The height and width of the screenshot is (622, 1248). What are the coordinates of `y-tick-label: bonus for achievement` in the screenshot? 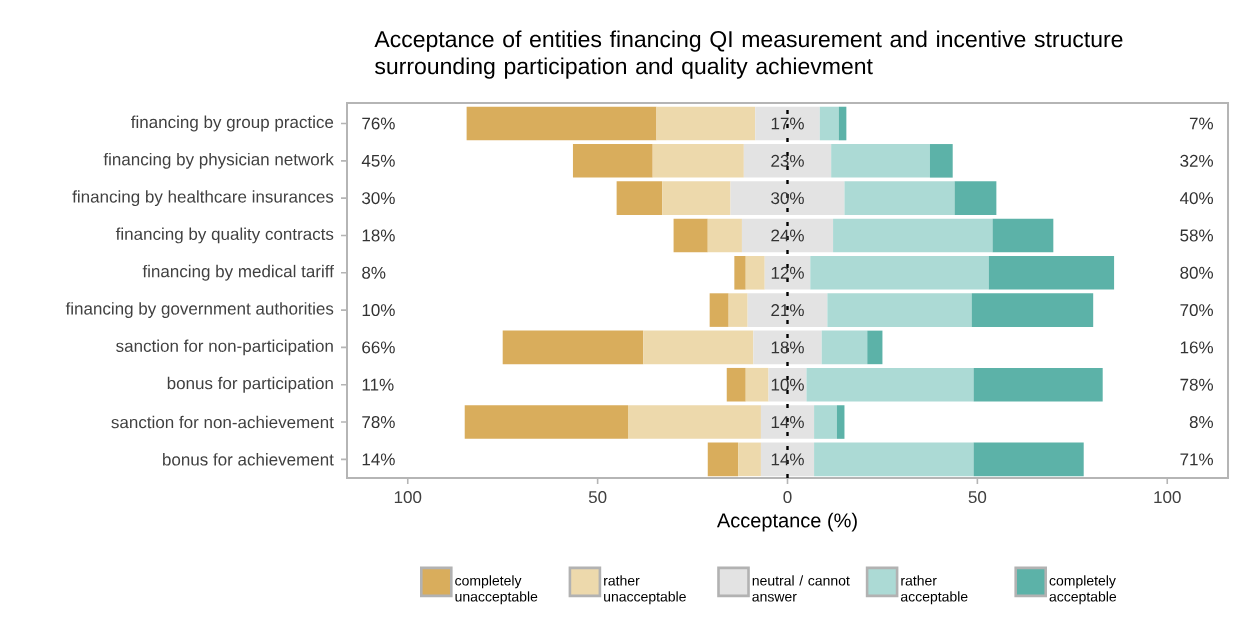 It's located at (248, 459).